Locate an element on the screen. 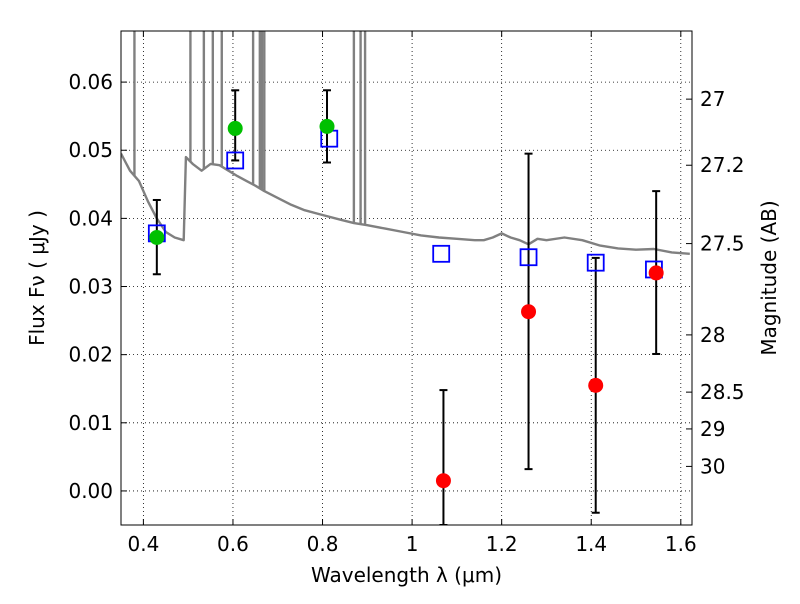 Image resolution: width=800 pixels, height=604 pixels. x-tick-label: 1.4 is located at coordinates (591, 544).